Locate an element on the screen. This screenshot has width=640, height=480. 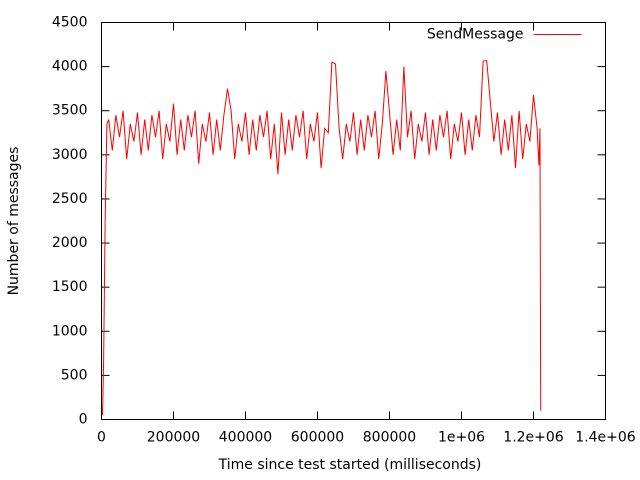
x-tick-label: 1.2e+06 is located at coordinates (533, 438).